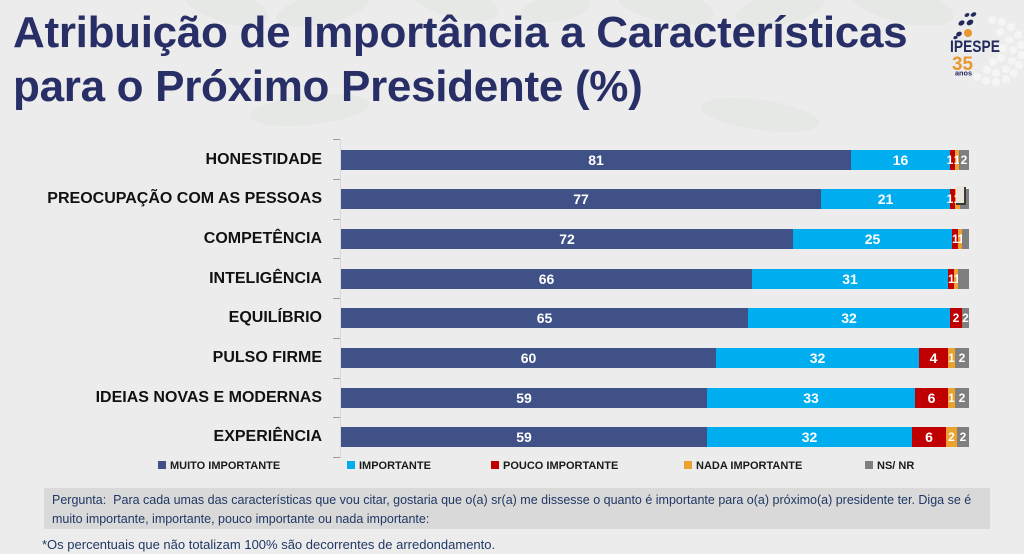 The image size is (1024, 554). I want to click on svg-text: IPESPE, so click(975, 47).